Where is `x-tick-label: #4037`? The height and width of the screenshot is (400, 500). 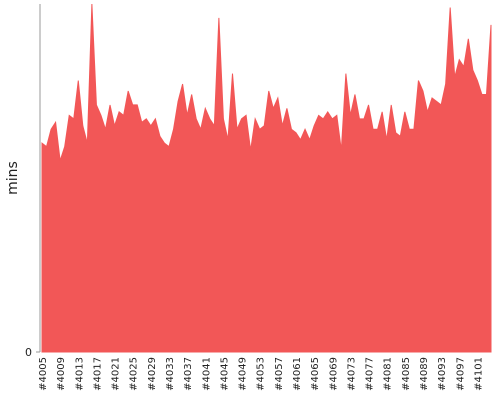 x-tick-label: #4037 is located at coordinates (188, 374).